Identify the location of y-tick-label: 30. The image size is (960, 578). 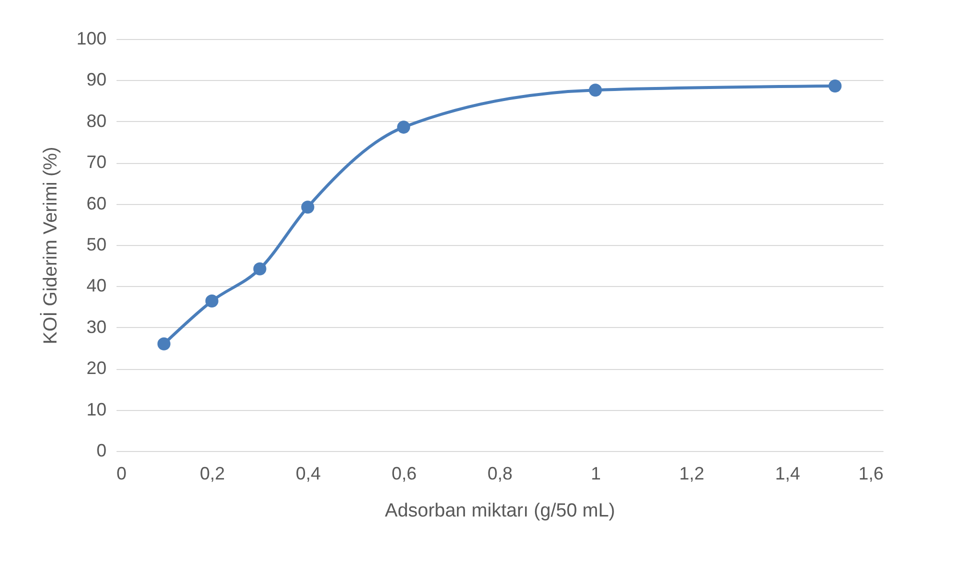
(96, 326).